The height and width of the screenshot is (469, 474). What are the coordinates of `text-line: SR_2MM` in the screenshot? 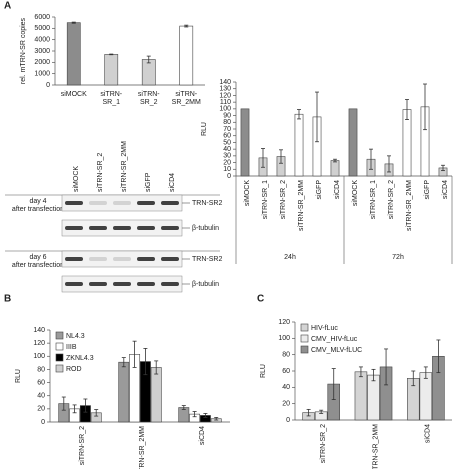 It's located at (186, 102).